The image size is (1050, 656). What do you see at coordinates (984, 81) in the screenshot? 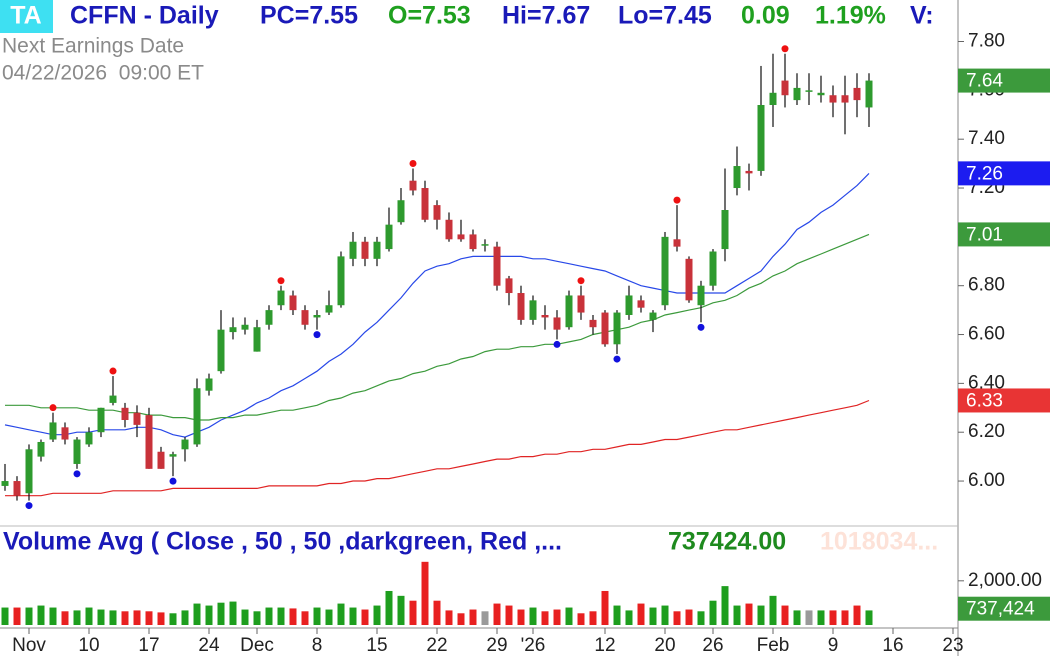
I see `last-close-label: 7.64` at bounding box center [984, 81].